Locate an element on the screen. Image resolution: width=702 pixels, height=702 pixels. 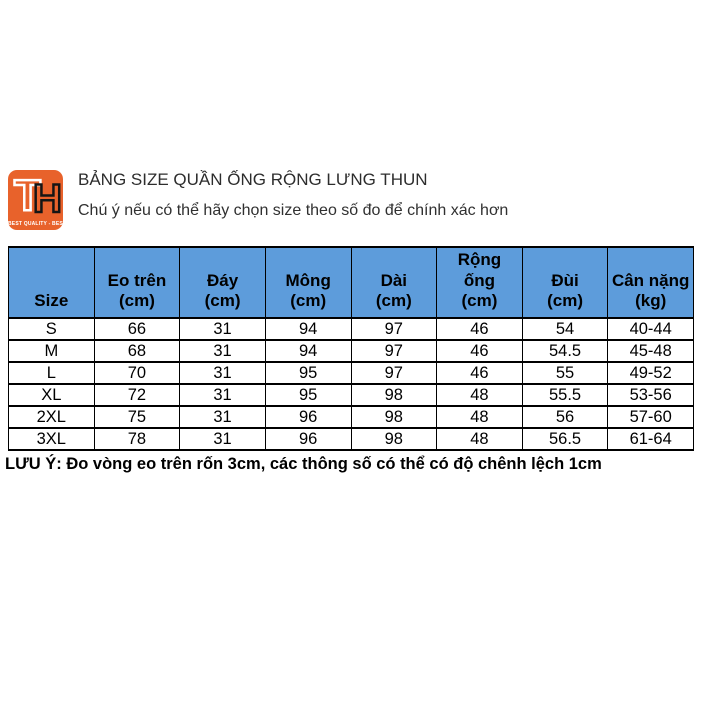
column-header: Eo trên (cm) is located at coordinates (137, 282).